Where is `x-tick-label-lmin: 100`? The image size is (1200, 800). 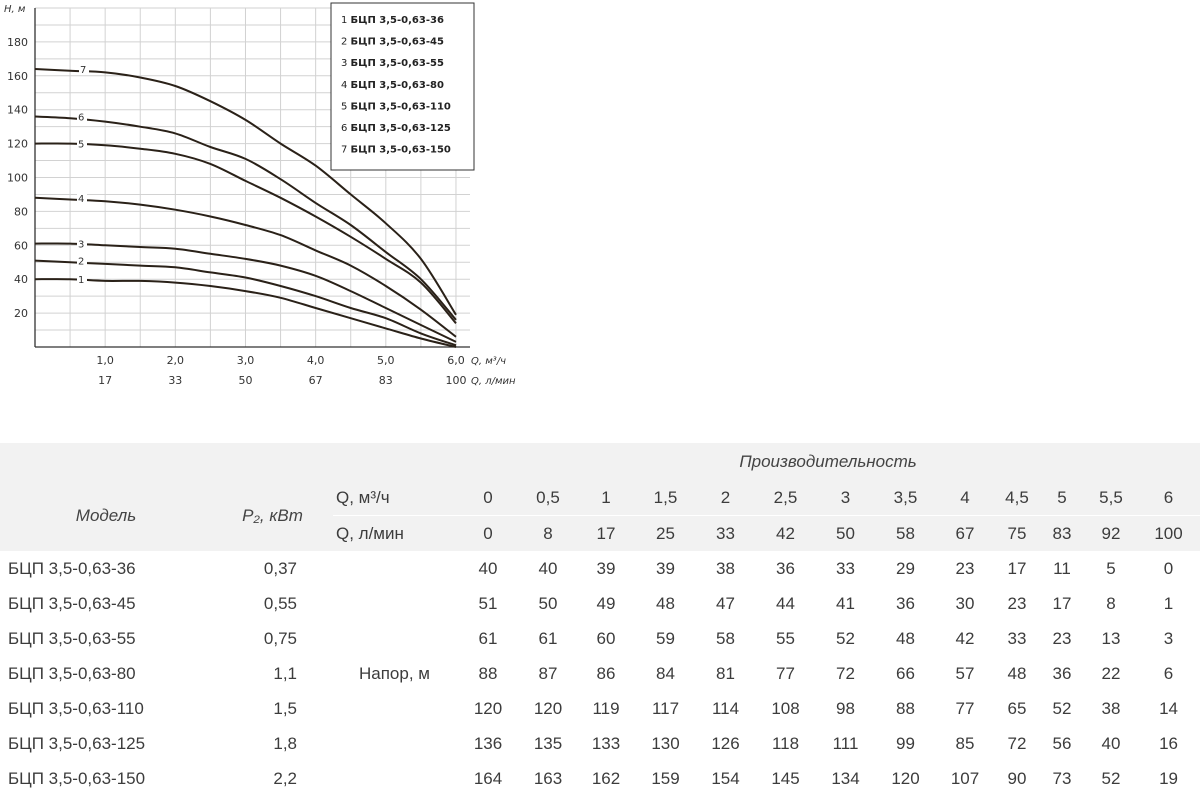
x-tick-label-lmin: 100 is located at coordinates (455, 380).